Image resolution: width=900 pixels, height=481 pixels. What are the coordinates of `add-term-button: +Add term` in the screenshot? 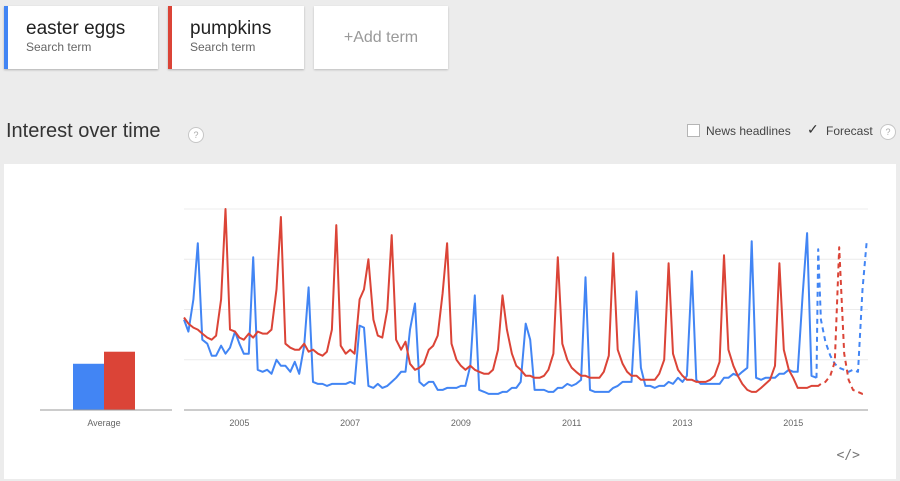 It's located at (381, 37).